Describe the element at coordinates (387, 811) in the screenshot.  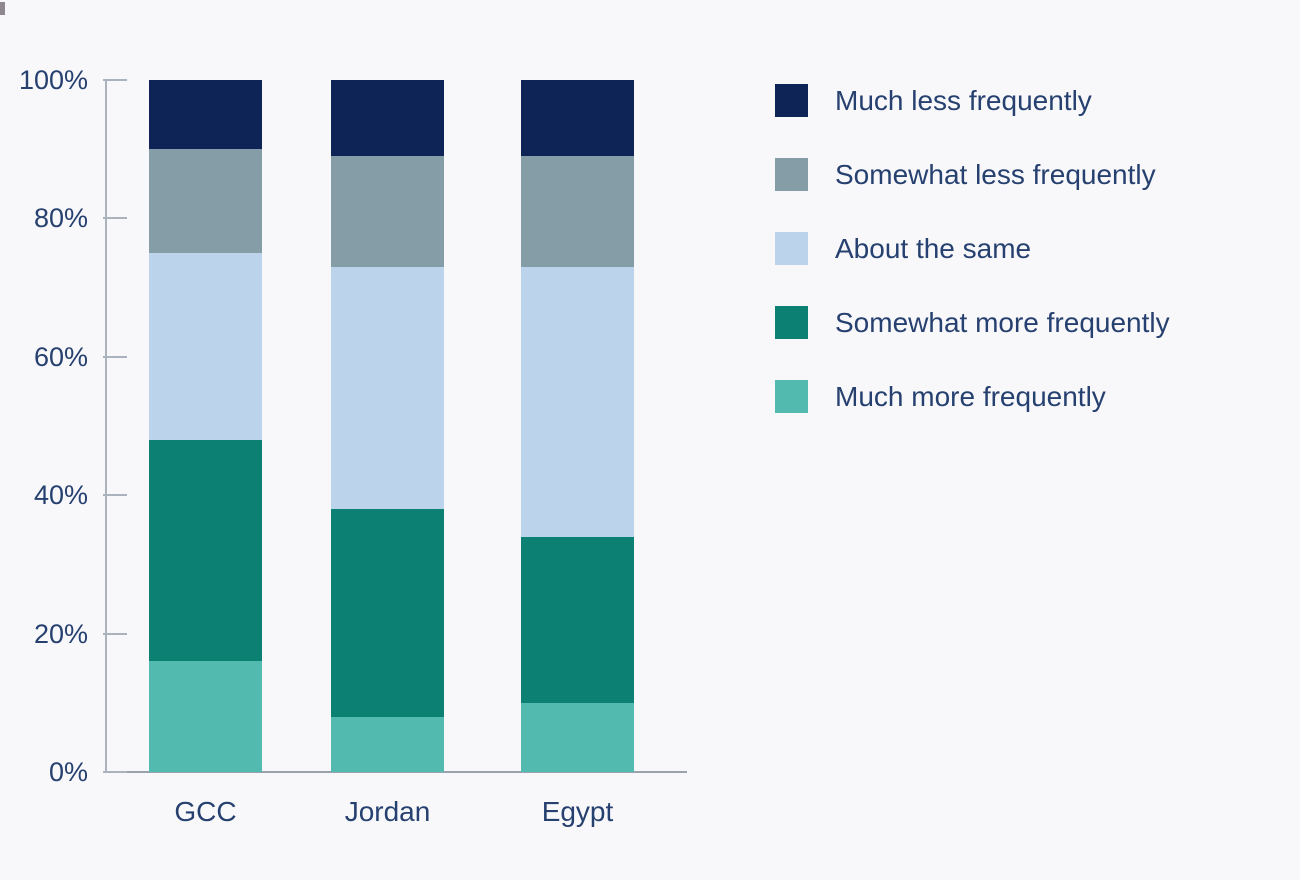
I see `x-axis-category-label: Jordan` at that location.